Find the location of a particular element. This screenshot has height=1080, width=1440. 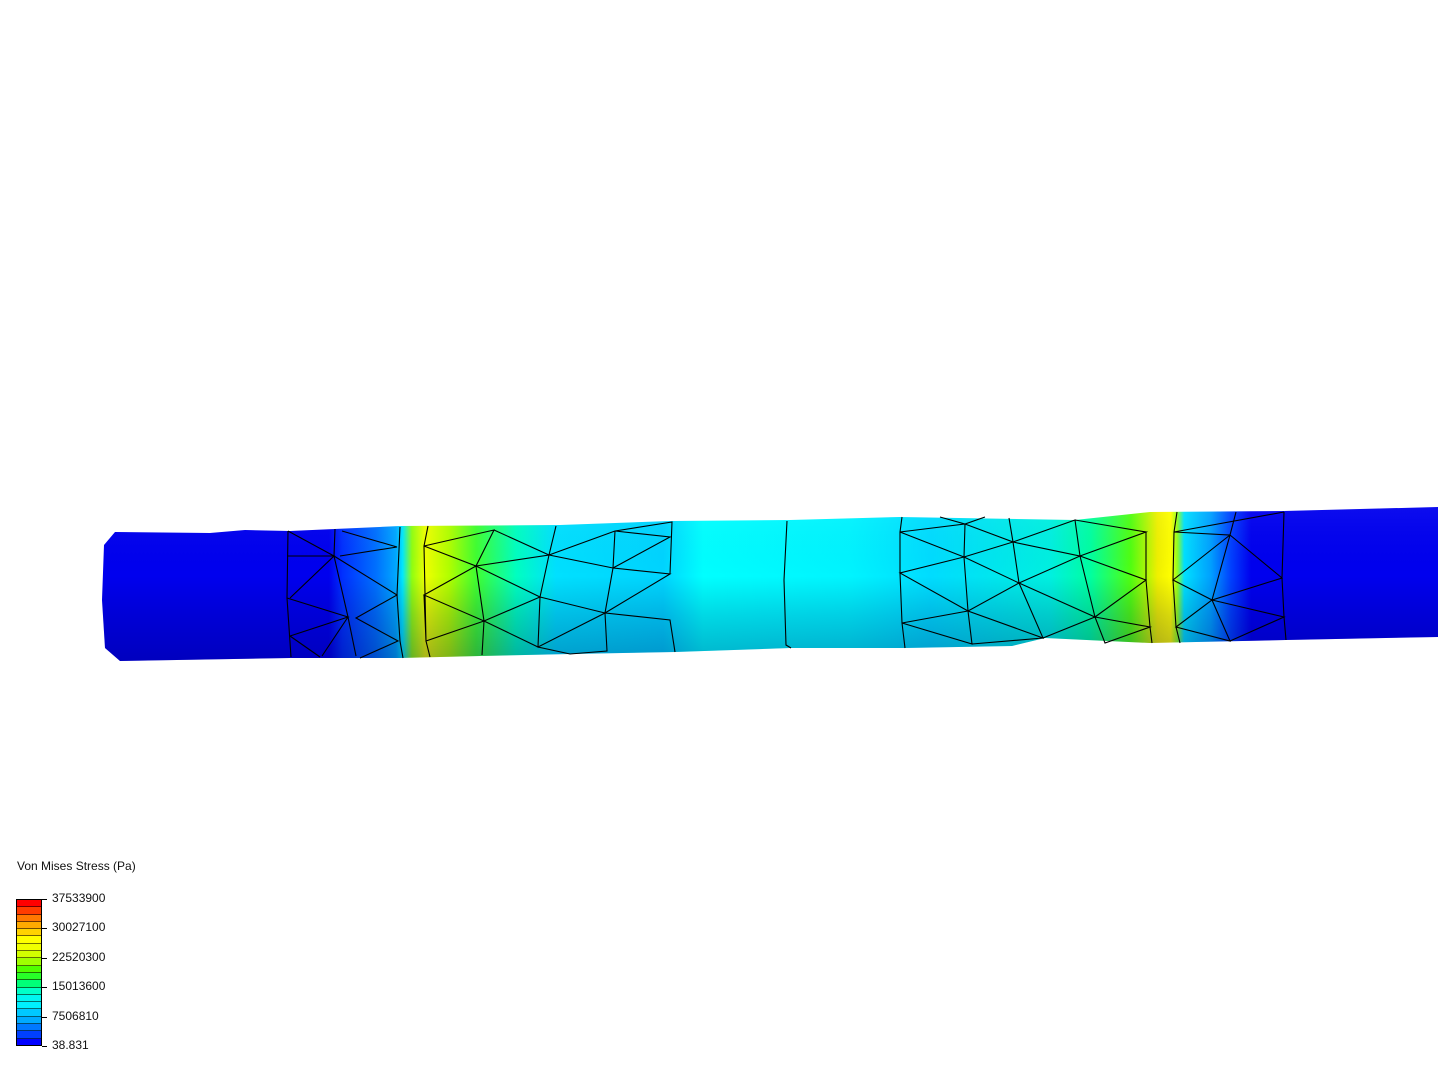

legend-tick-label: 15013600 is located at coordinates (79, 986).